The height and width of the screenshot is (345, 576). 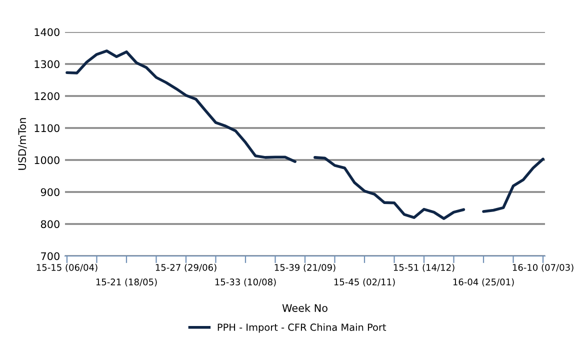 What do you see at coordinates (47, 64) in the screenshot?
I see `y-tick-label: 1300` at bounding box center [47, 64].